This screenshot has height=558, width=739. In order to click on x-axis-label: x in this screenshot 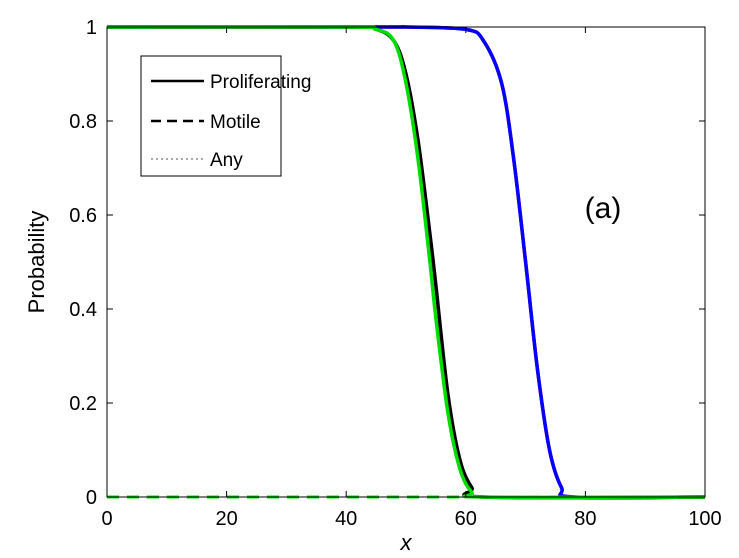, I will do `click(406, 542)`.